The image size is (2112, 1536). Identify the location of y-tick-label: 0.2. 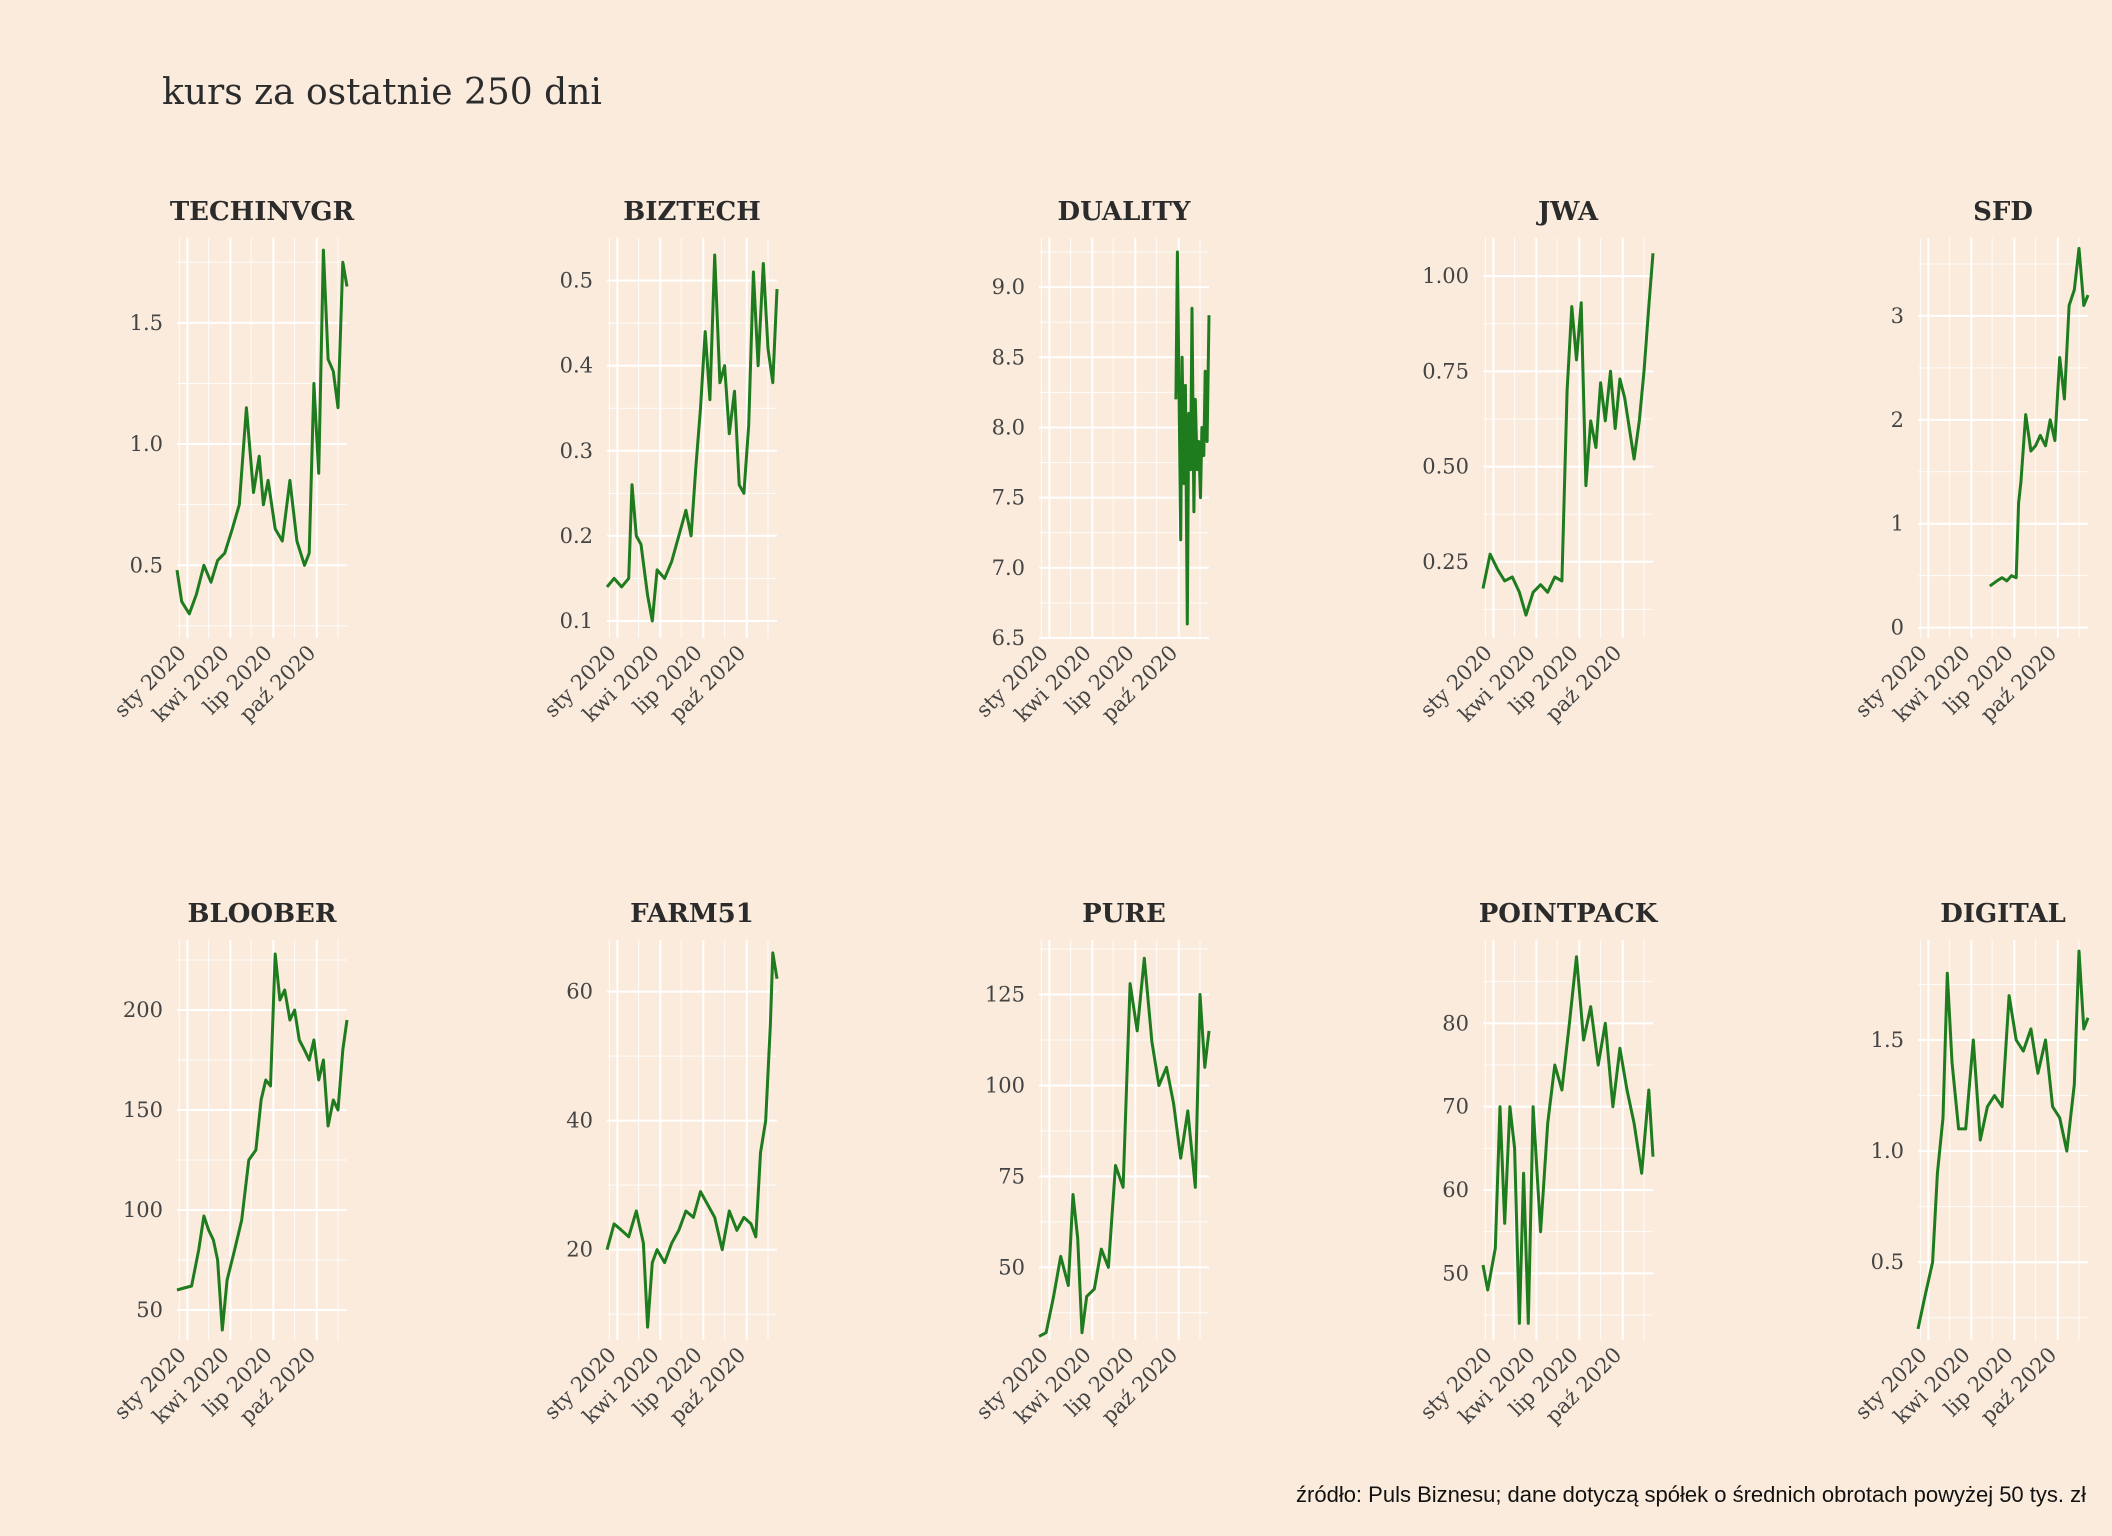
(576, 536).